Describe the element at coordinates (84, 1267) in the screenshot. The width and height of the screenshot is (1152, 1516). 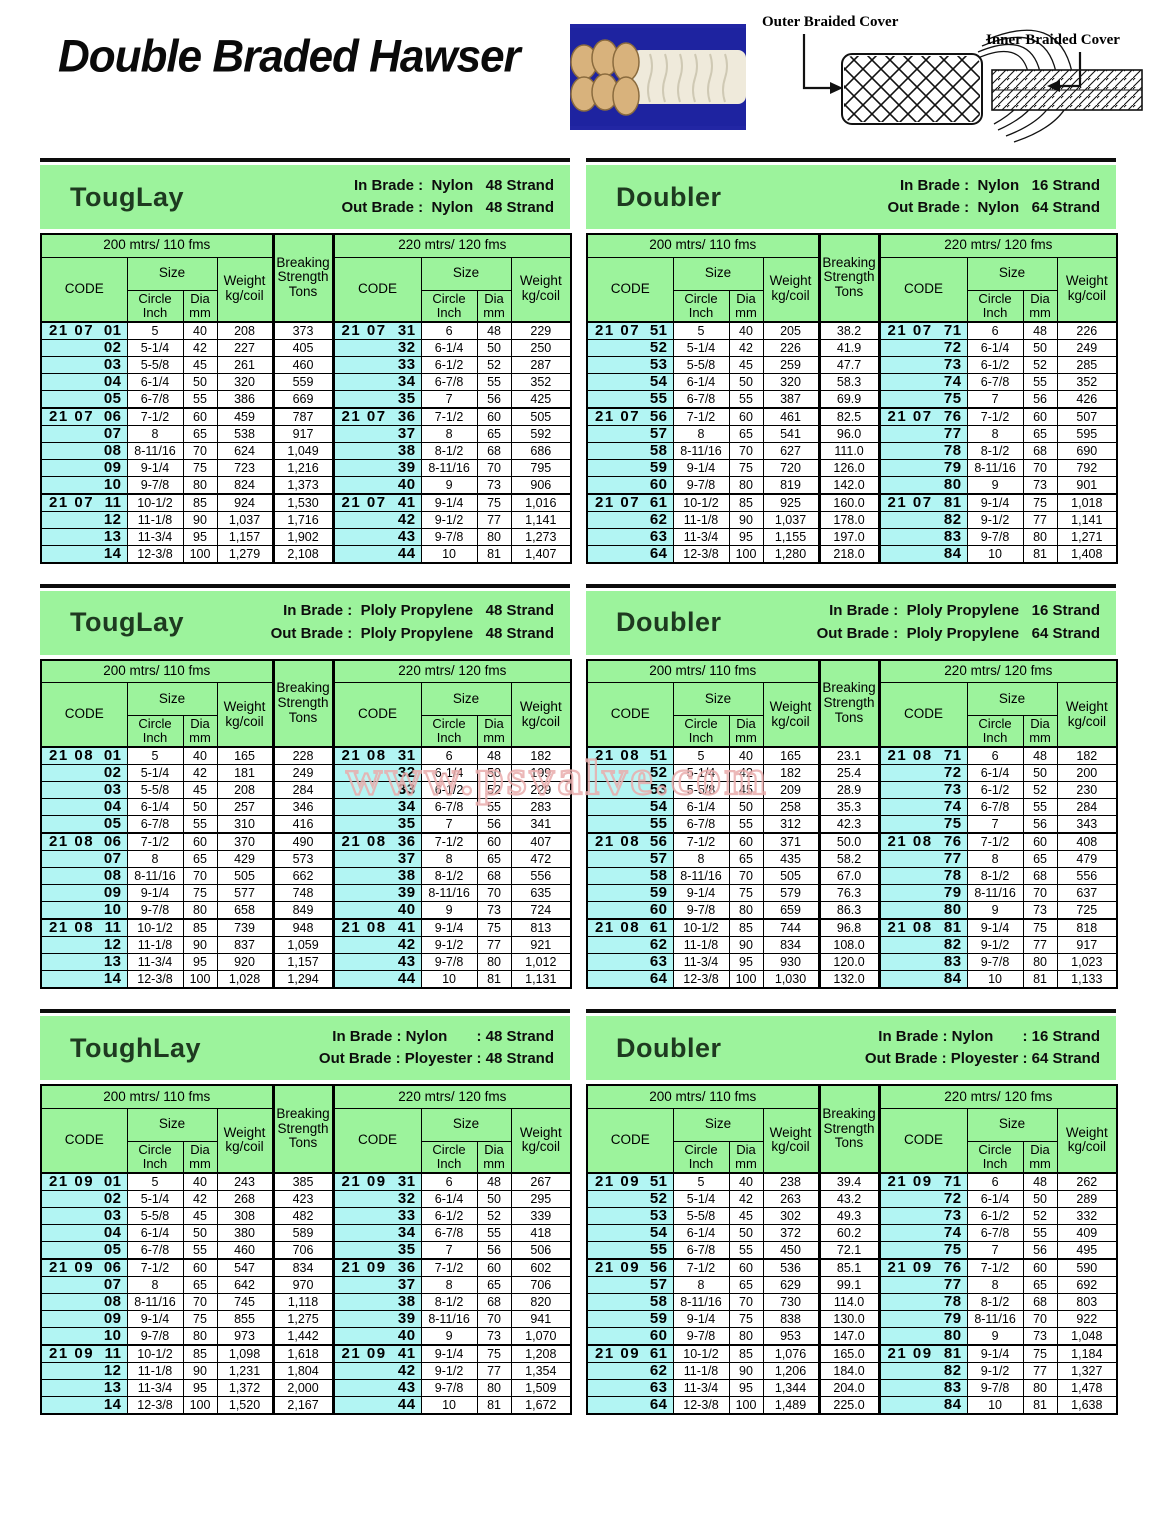
I see `code-cell: 21 09 06` at that location.